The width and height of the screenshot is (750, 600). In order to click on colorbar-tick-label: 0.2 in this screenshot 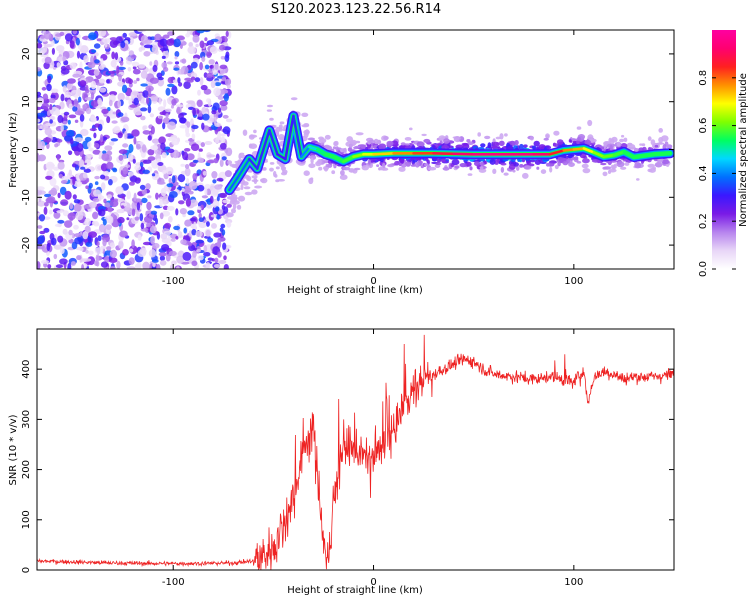, I will do `click(703, 221)`.